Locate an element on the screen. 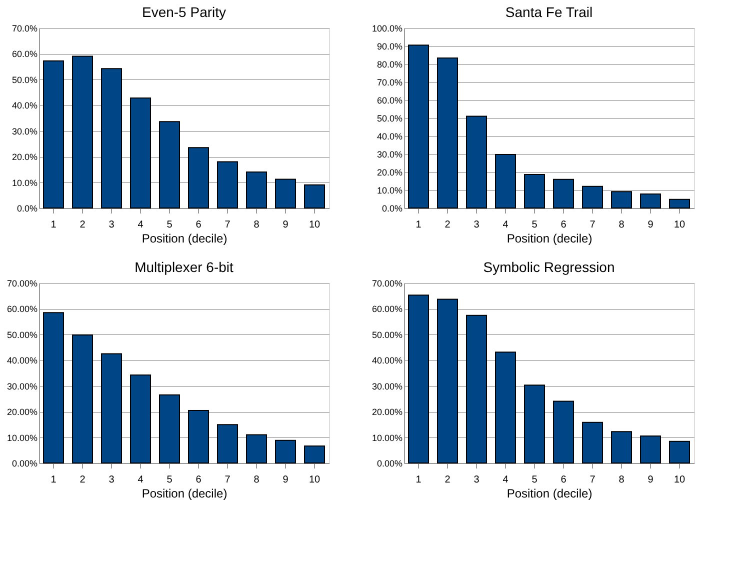  chart-title: Santa Fe Trail is located at coordinates (549, 12).